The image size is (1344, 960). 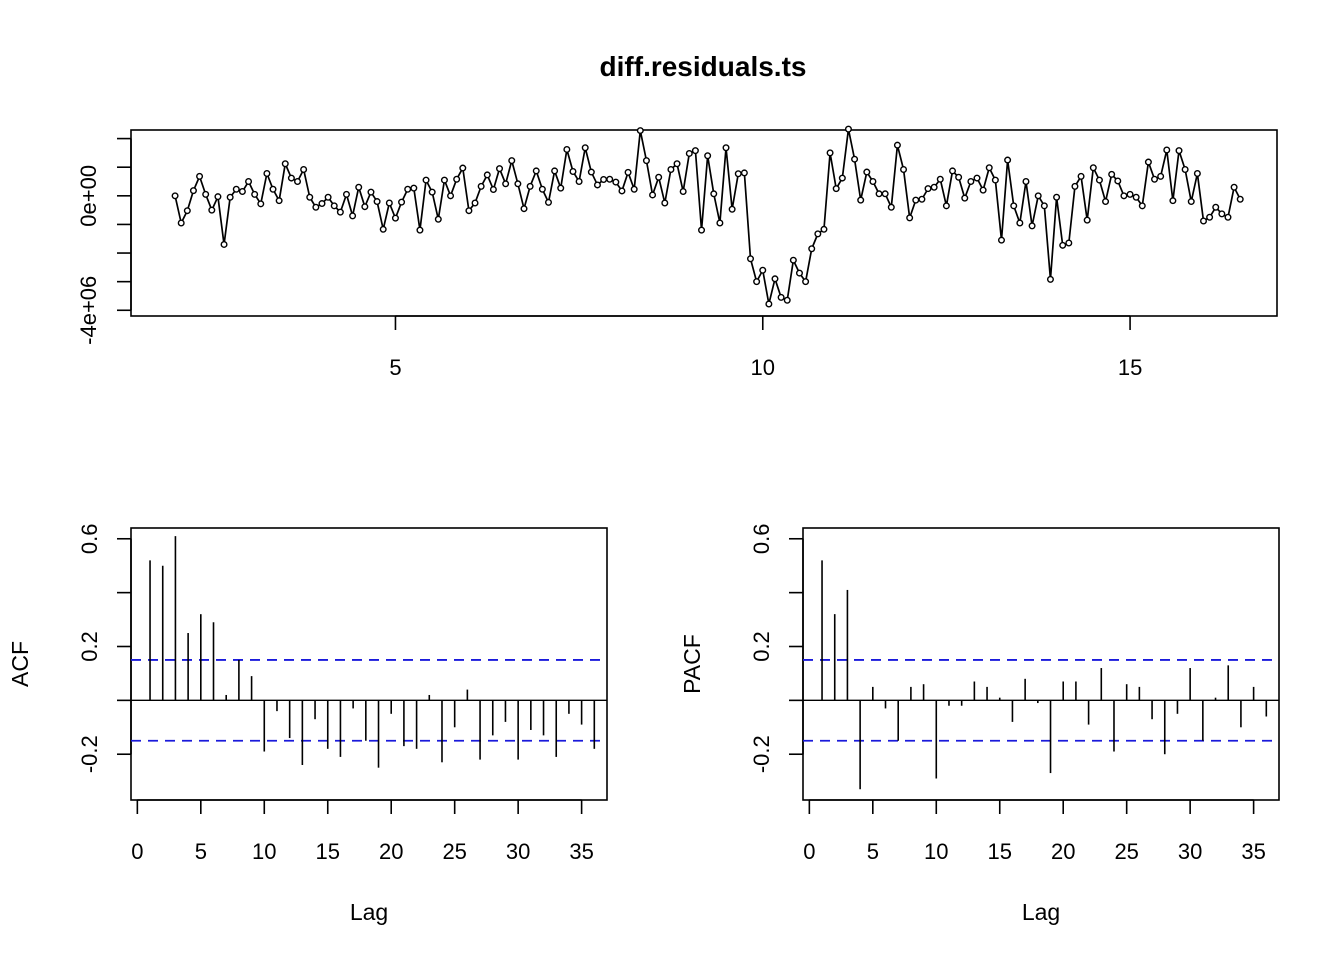 What do you see at coordinates (703, 66) in the screenshot?
I see `chart-title: diff.residuals.ts` at bounding box center [703, 66].